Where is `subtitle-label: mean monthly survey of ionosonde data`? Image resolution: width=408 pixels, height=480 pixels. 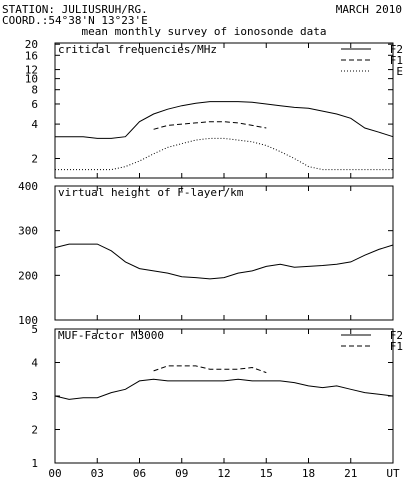 subtitle-label: mean monthly survey of ionosonde data is located at coordinates (203, 31).